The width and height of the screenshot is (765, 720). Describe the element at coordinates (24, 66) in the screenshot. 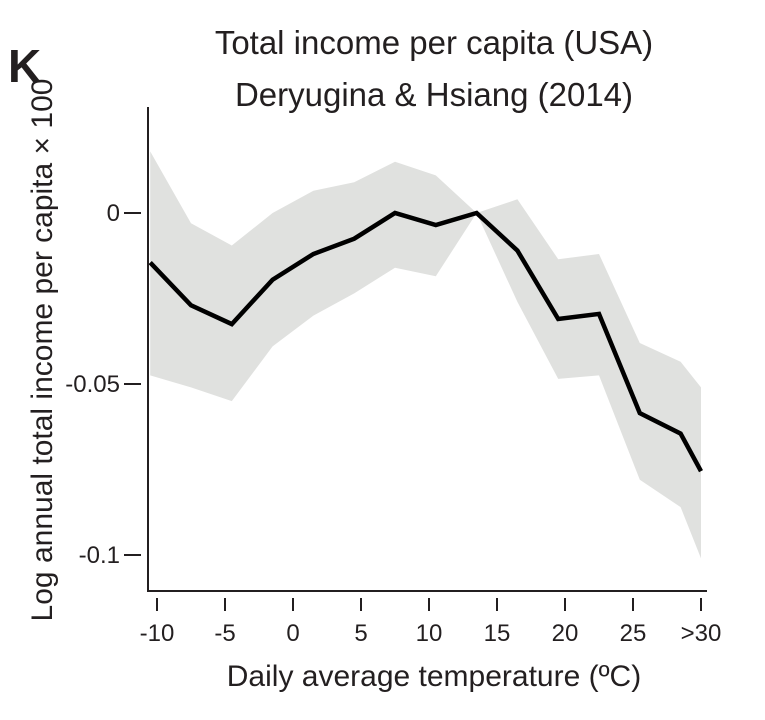

I see `panel-label: K` at that location.